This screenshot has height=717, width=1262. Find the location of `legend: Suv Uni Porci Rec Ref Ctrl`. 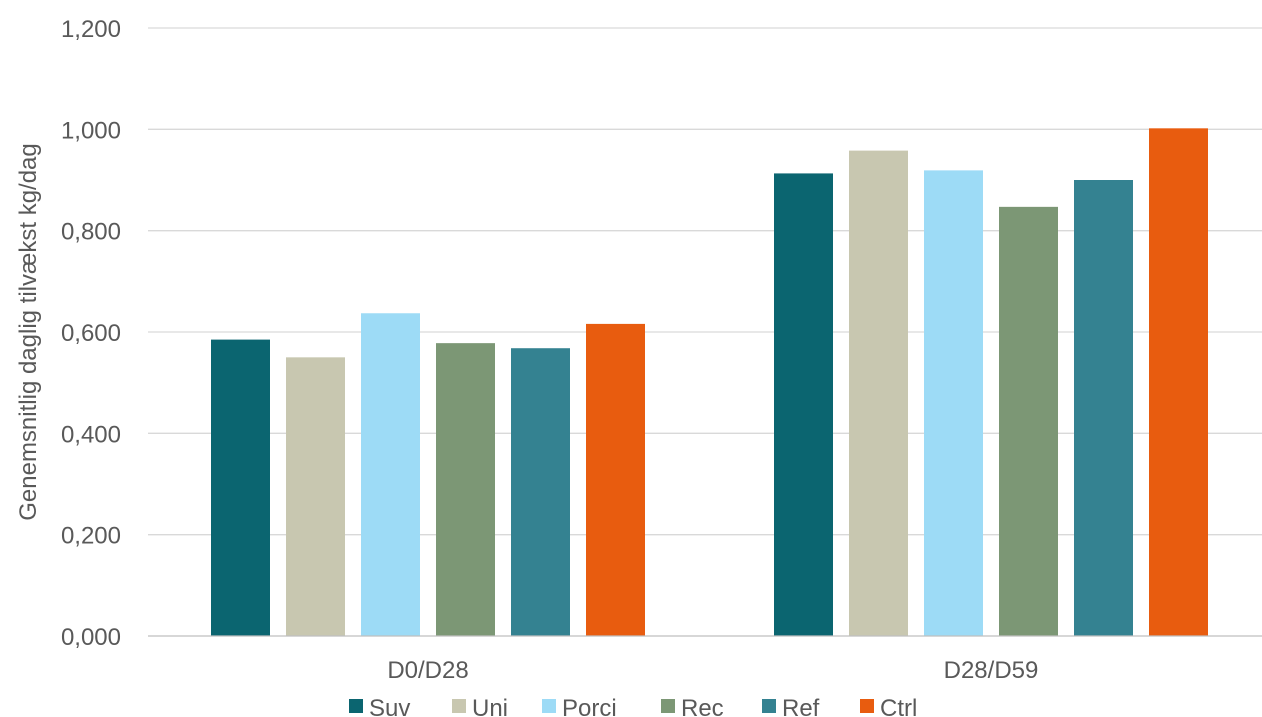

legend: Suv Uni Porci Rec Ref Ctrl is located at coordinates (633, 706).